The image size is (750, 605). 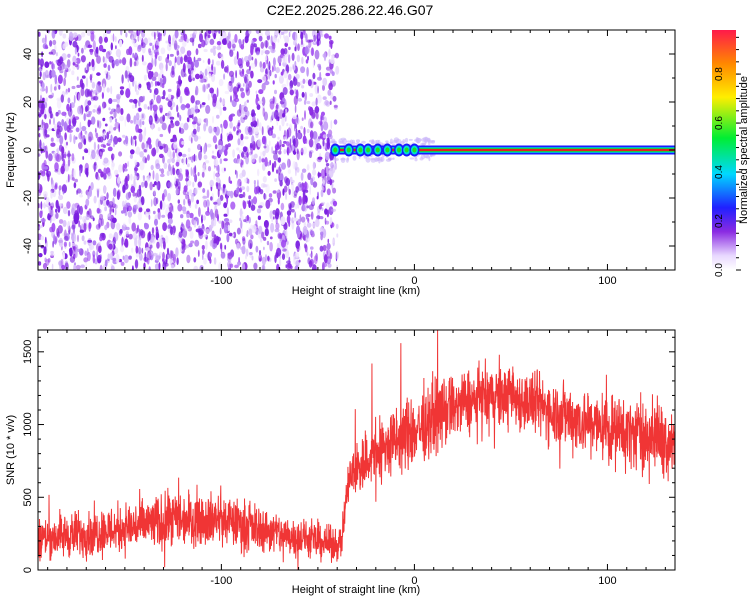 I want to click on bottom-x-axis-label: Height of straight line (km), so click(x=356, y=590).